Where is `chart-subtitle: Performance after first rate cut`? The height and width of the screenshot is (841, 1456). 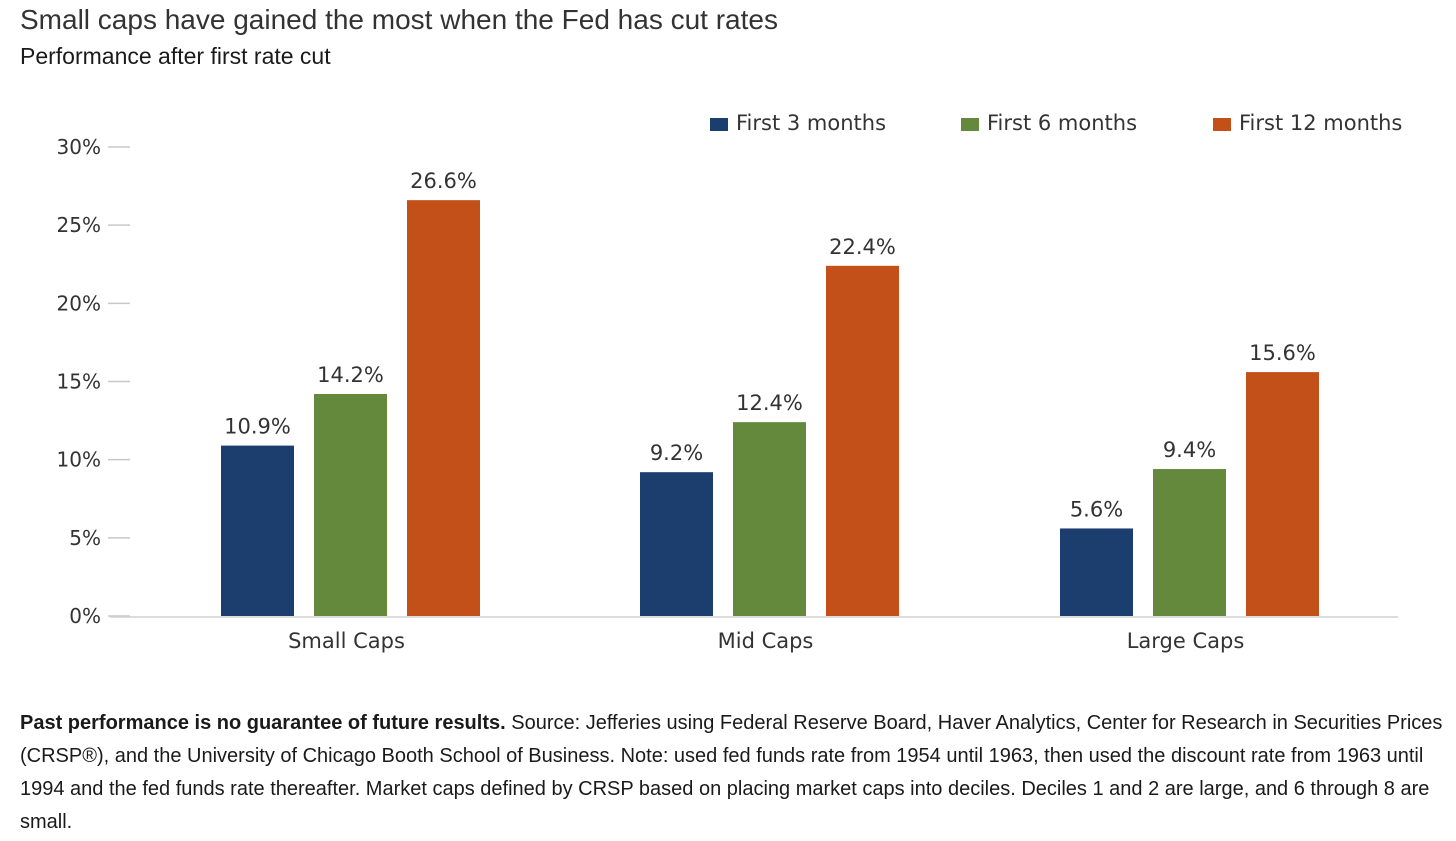 chart-subtitle: Performance after first rate cut is located at coordinates (175, 56).